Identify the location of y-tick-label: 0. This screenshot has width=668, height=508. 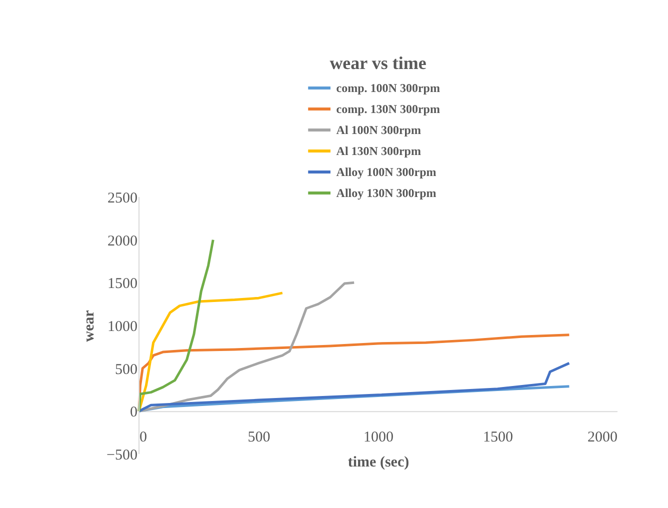
(134, 412).